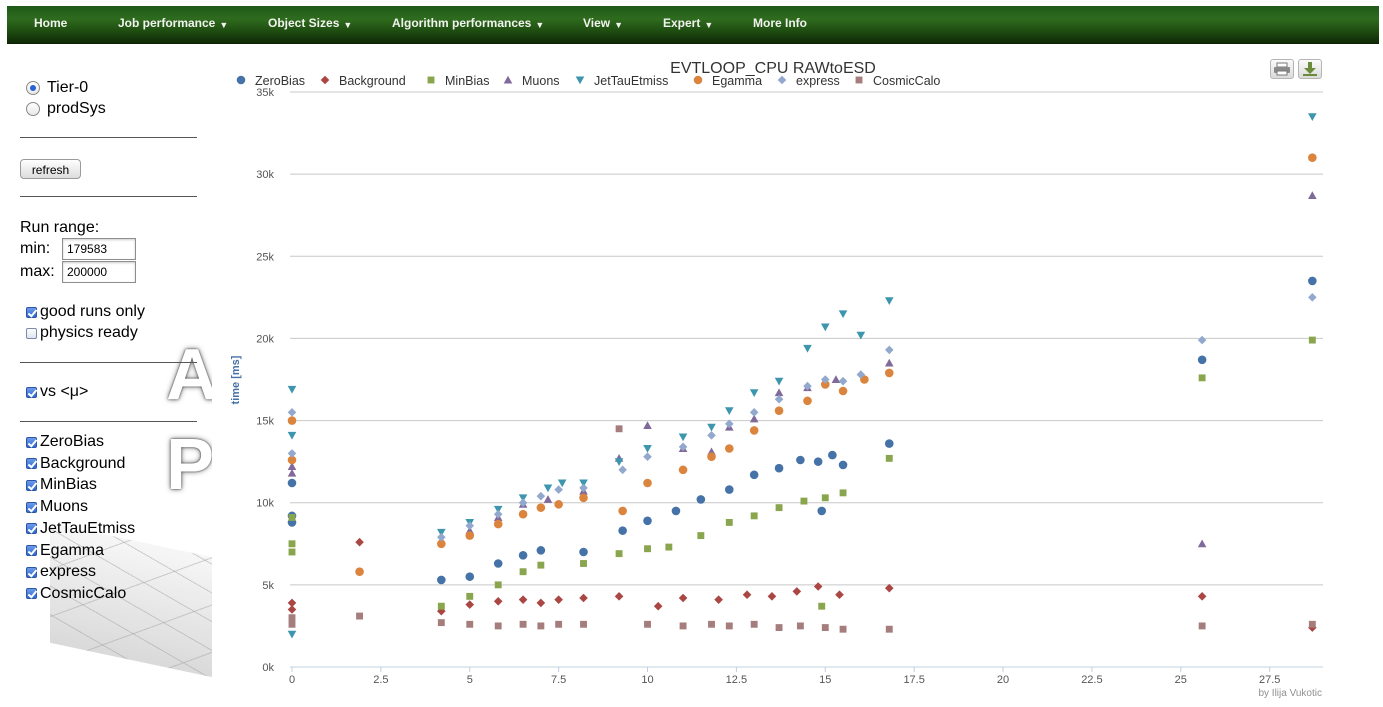  What do you see at coordinates (65, 442) in the screenshot?
I see `stream-checkbox-zerobias: ZeroBias` at bounding box center [65, 442].